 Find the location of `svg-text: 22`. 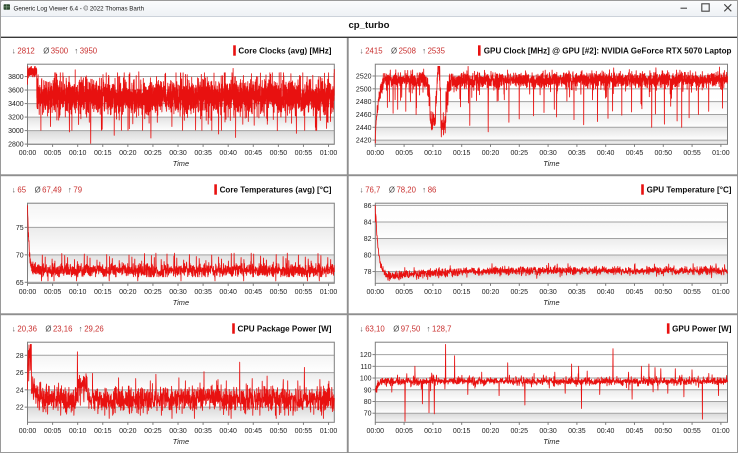

svg-text: 22 is located at coordinates (20, 408).